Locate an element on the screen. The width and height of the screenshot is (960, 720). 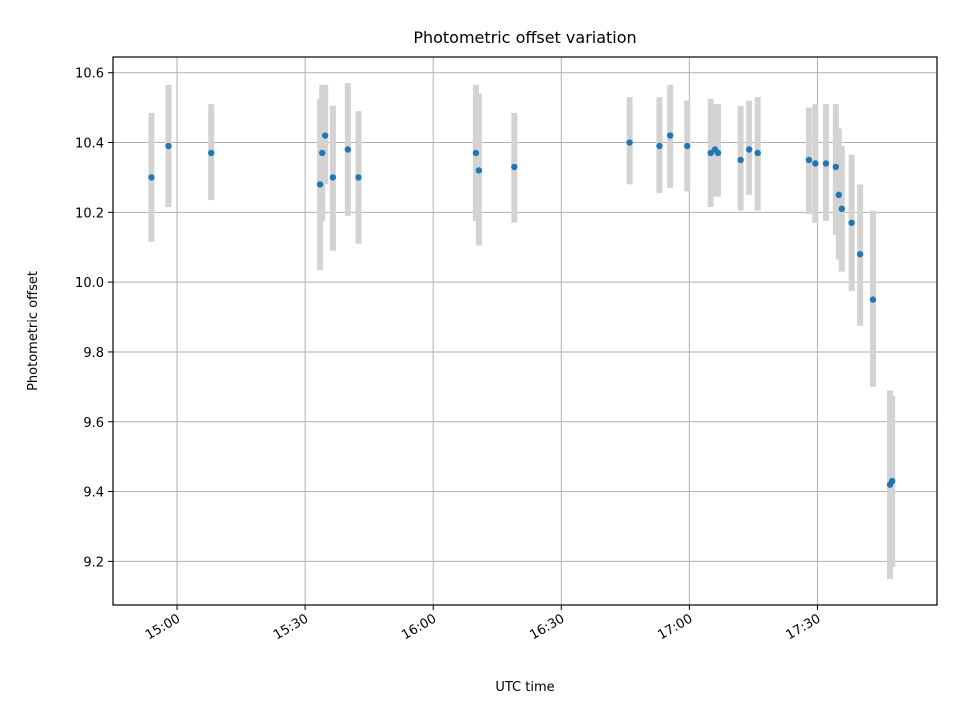
y-axis-ticks: 9.2 9.4 9.6 9.8 10.0 10.2 10.4 10.6 is located at coordinates (94, 318).